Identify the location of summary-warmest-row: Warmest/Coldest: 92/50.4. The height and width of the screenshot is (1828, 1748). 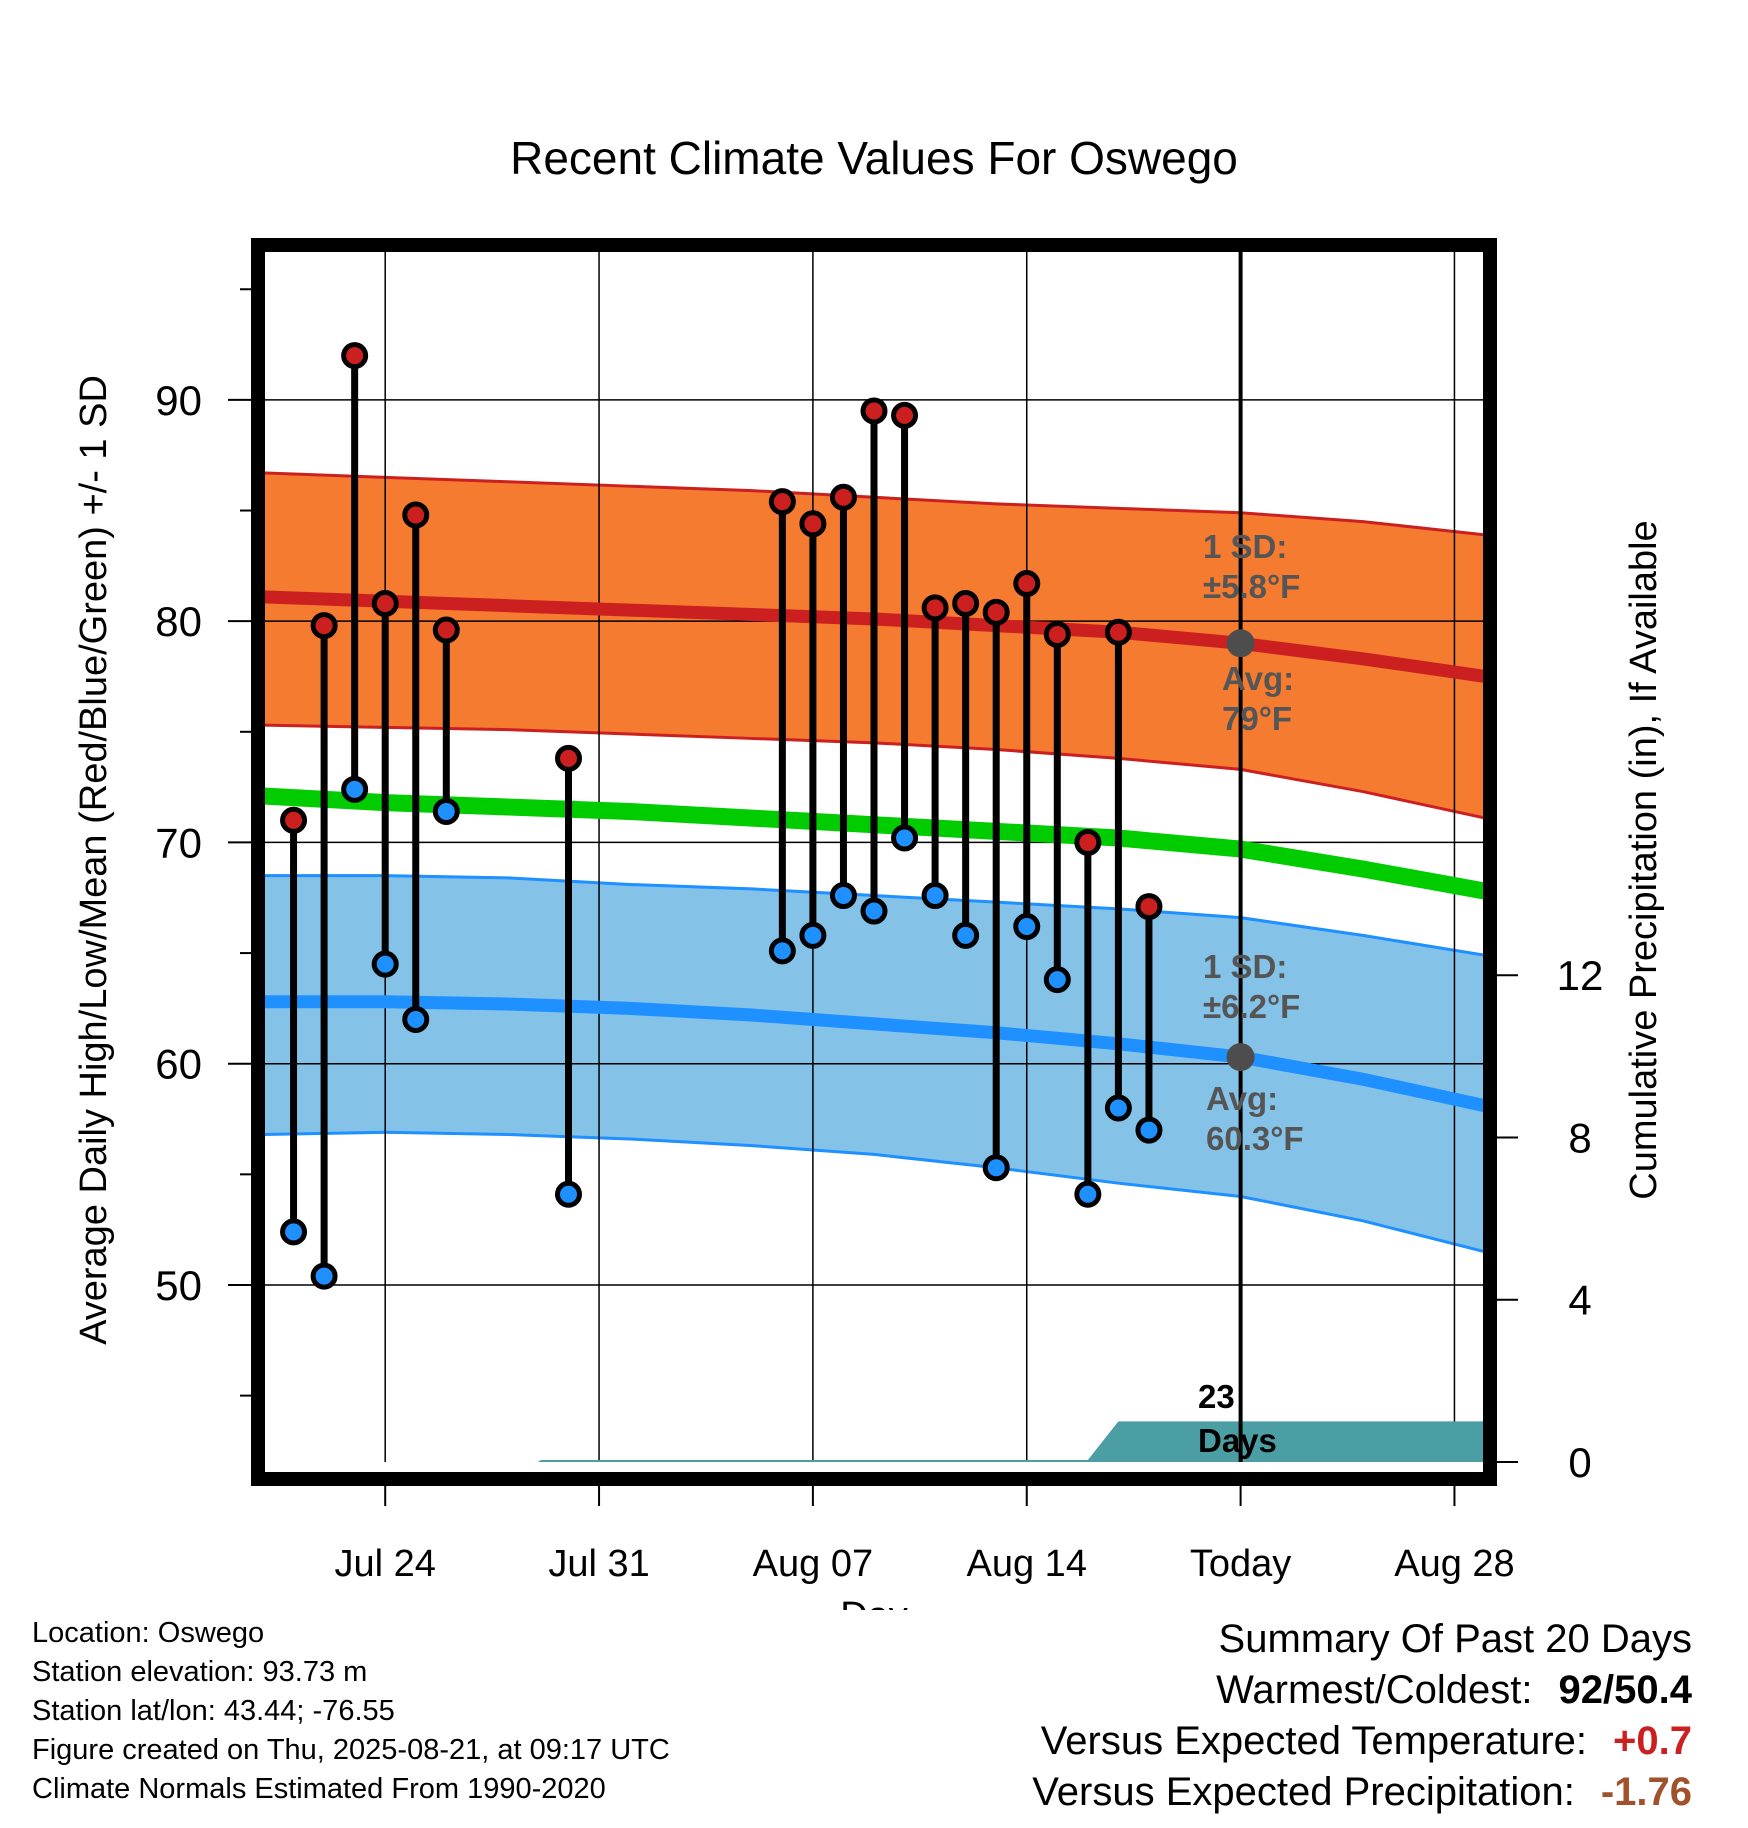
(1362, 1690).